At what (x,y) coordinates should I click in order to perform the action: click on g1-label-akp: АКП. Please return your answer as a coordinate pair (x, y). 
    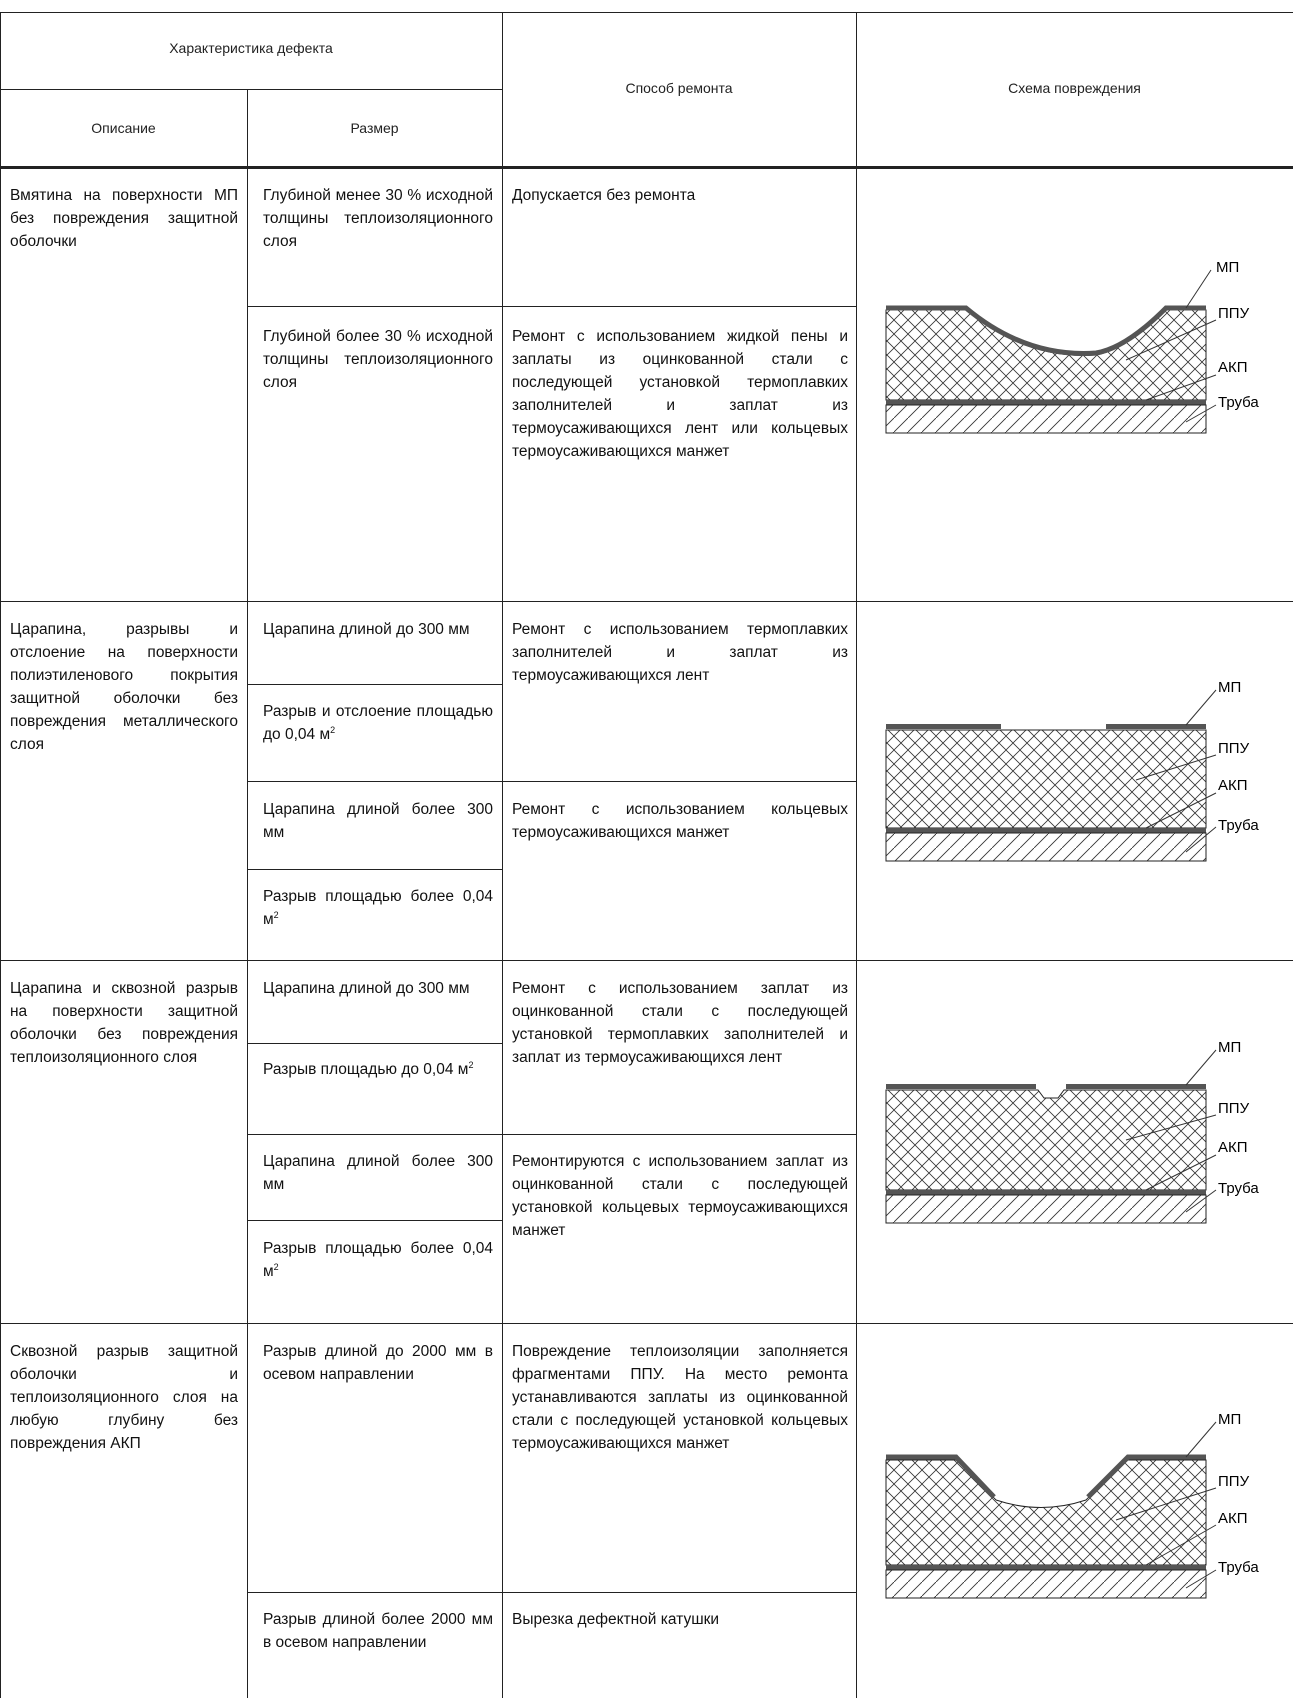
    Looking at the image, I should click on (1233, 367).